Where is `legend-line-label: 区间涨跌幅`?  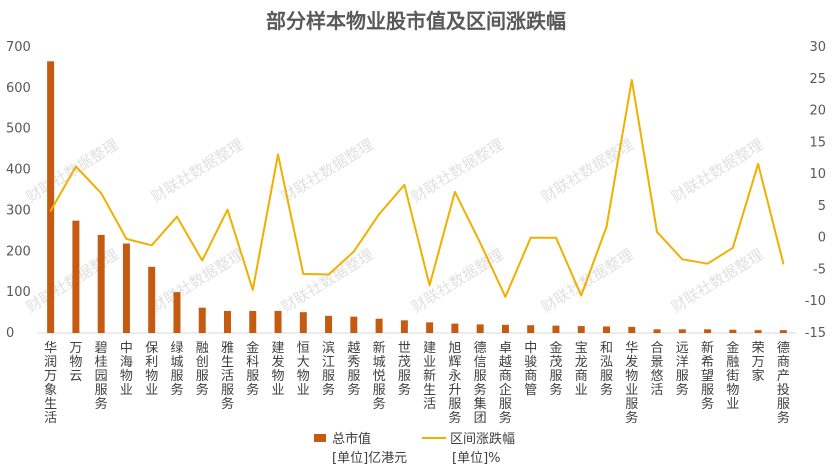
legend-line-label: 区间涨跌幅 is located at coordinates (482, 439).